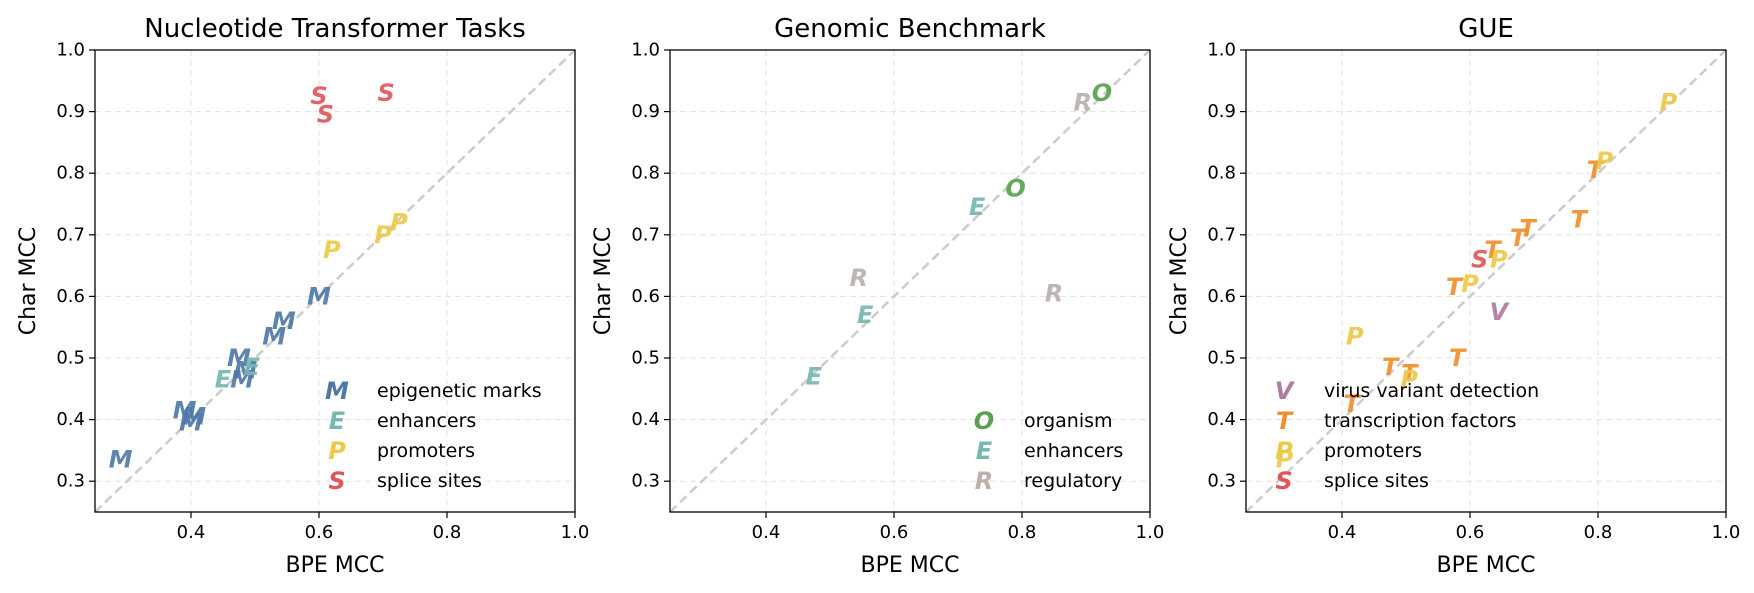 This screenshot has height=593, width=1754. Describe the element at coordinates (1221, 481) in the screenshot. I see `y-tick-label: 0.3` at that location.